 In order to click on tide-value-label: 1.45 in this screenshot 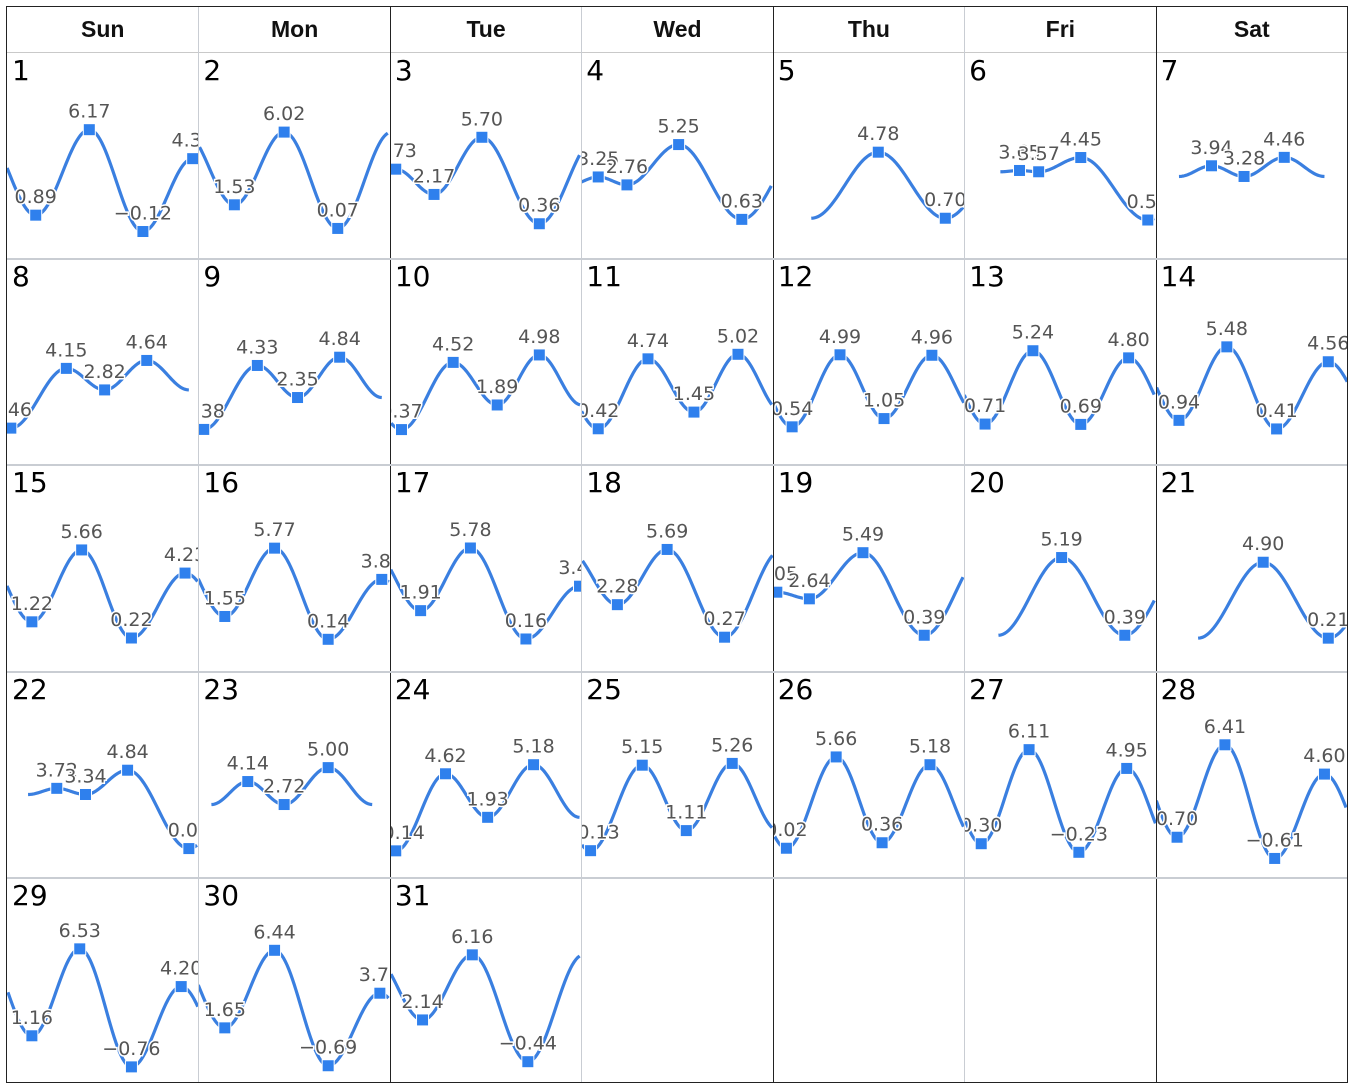, I will do `click(694, 394)`.